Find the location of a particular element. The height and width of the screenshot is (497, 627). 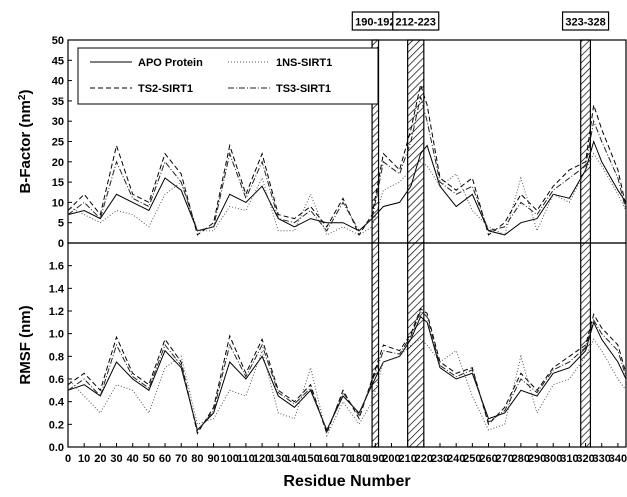

xtick-label: 70 is located at coordinates (181, 459).